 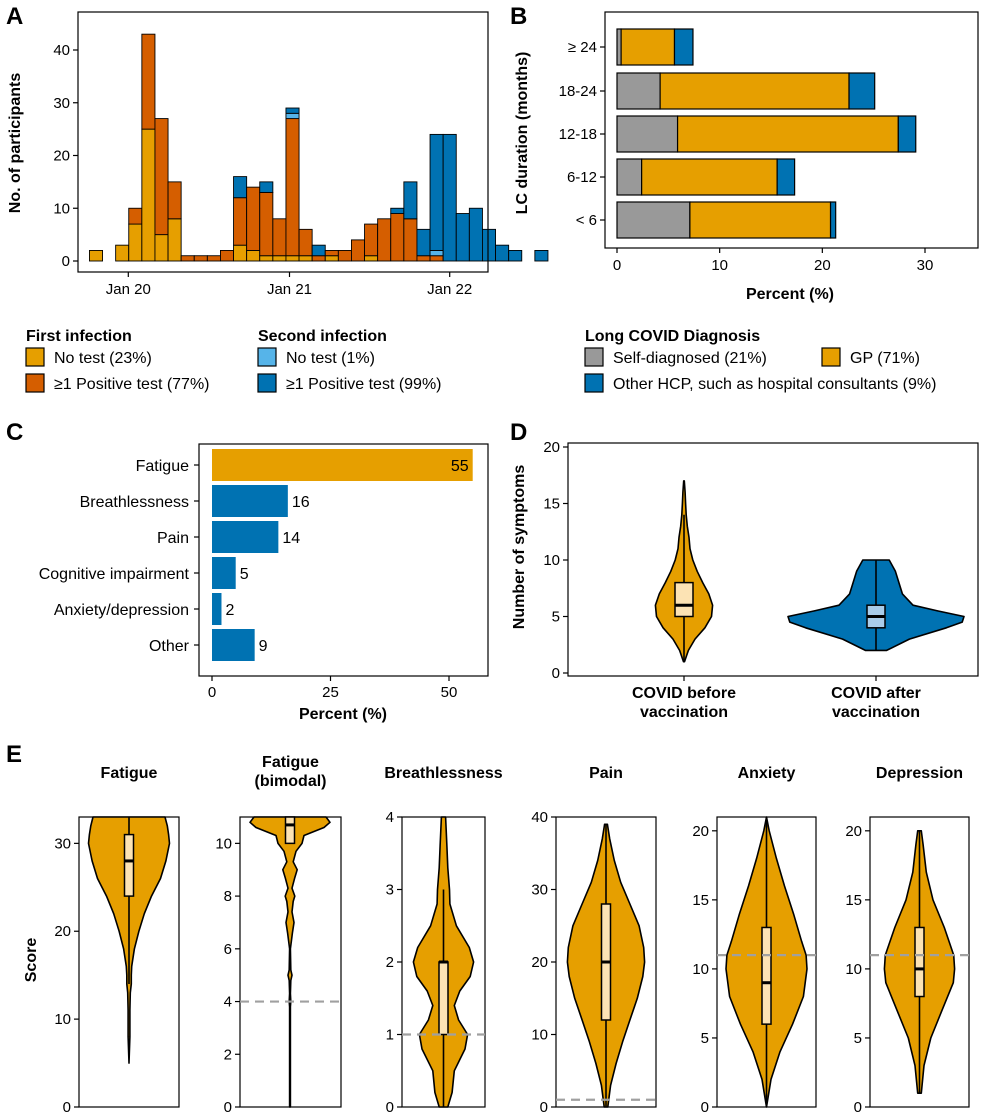 What do you see at coordinates (128, 289) in the screenshot?
I see `x-tick-label: Jan 20` at bounding box center [128, 289].